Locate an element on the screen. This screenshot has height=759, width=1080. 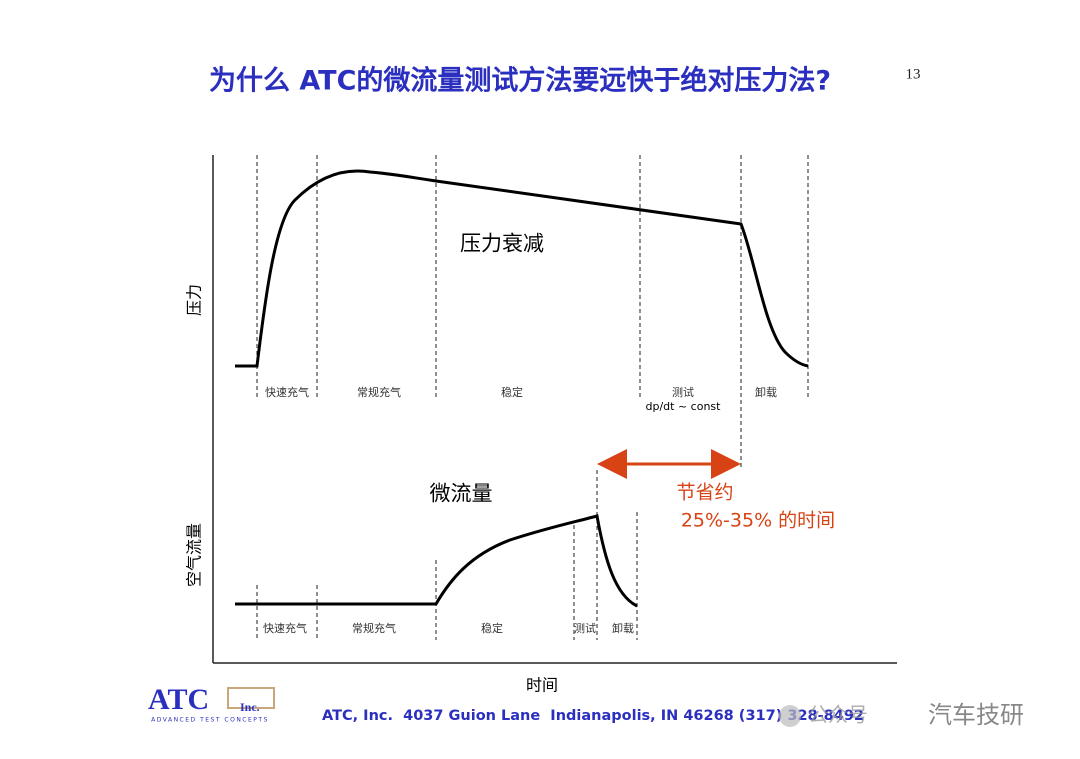
logo: ATC Inc. ADVANCED TEST CONCEPTS is located at coordinates (211, 703).